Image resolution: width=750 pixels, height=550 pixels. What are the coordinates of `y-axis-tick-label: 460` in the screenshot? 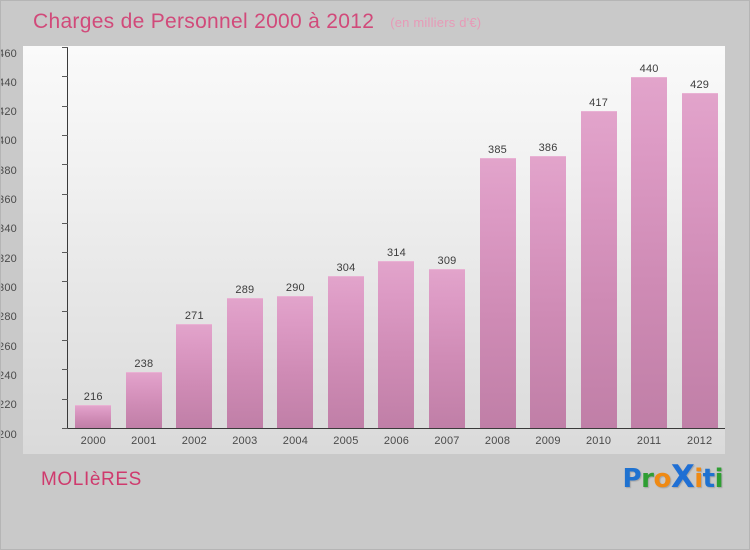 It's located at (9, 53).